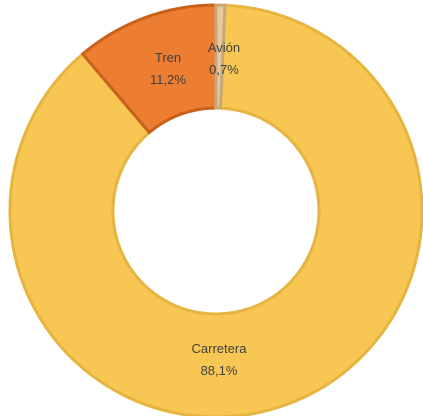  I want to click on slice-label-value: 11,2%, so click(168, 79).